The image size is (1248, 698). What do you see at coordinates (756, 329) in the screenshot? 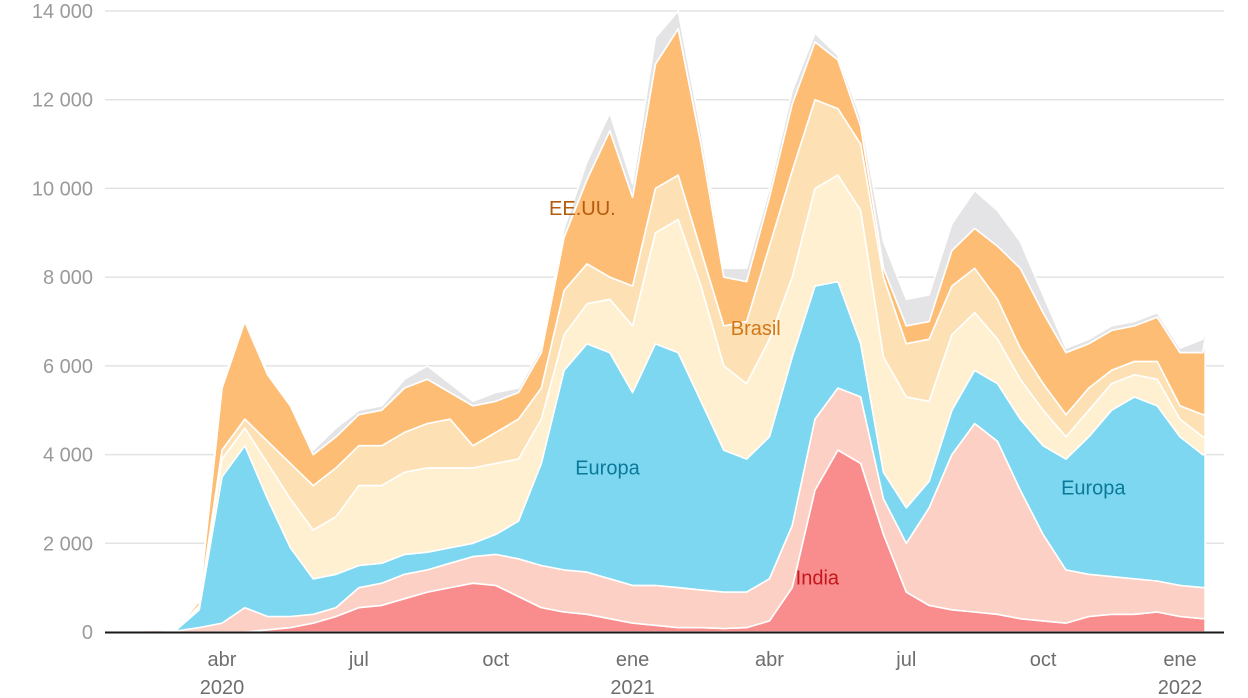
I see `series-label-brasil: Brasil` at bounding box center [756, 329].